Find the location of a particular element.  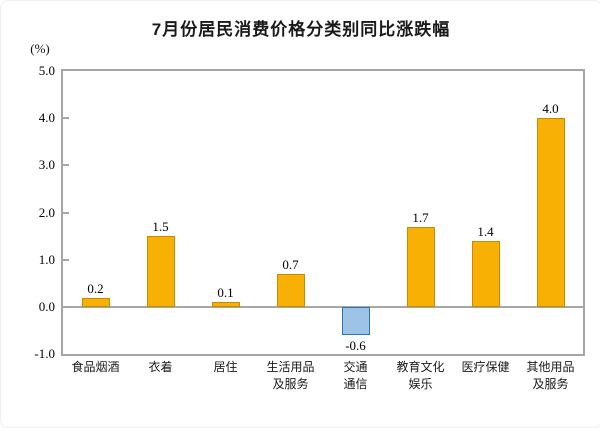

value-label-6: 1.4 is located at coordinates (485, 231).